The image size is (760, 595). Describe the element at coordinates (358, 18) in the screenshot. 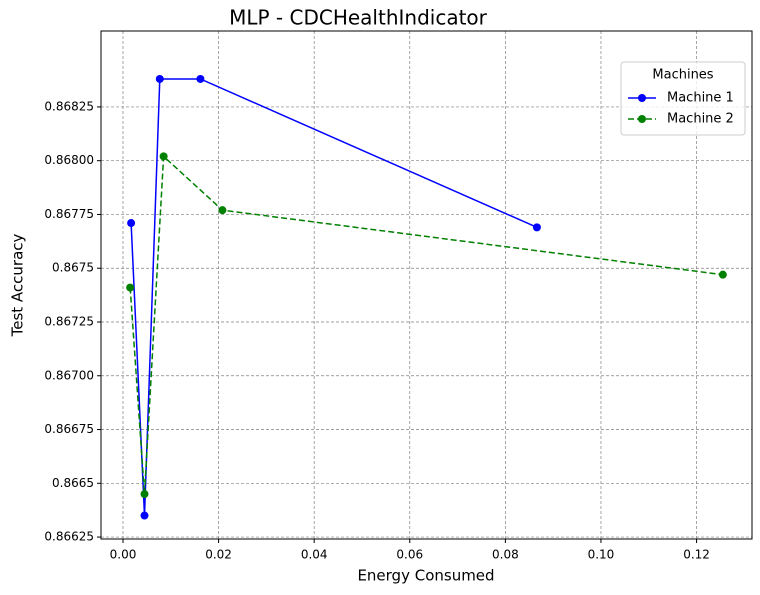

I see `chart-title: MLP - CDCHealthIndicator` at that location.